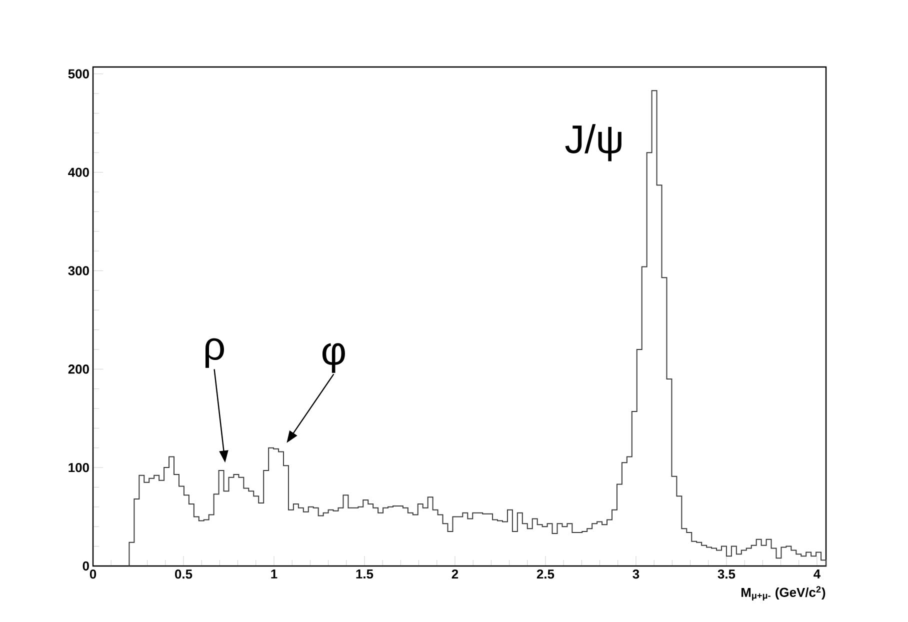  What do you see at coordinates (455, 574) in the screenshot?
I see `x-tick-label: 2` at bounding box center [455, 574].